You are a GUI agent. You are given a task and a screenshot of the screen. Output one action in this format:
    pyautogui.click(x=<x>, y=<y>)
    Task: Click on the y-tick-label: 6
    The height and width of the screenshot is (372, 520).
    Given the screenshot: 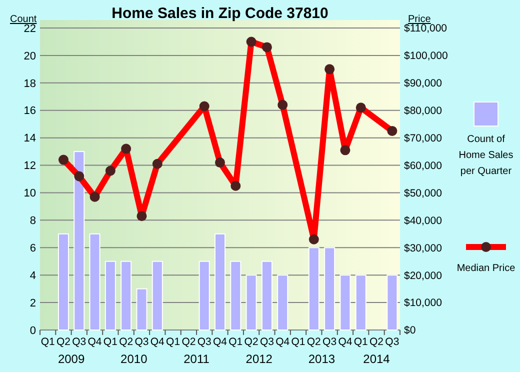 What is the action you would take?
    pyautogui.click(x=33, y=248)
    